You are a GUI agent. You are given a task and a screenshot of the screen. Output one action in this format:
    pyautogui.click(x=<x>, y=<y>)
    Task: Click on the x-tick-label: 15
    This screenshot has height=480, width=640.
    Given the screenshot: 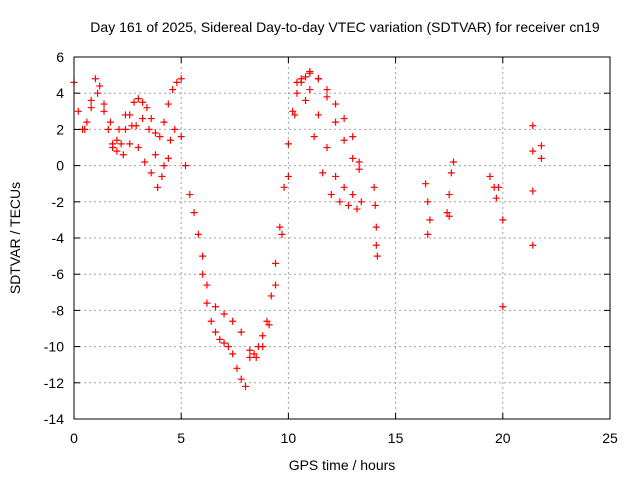 What is the action you would take?
    pyautogui.click(x=396, y=438)
    